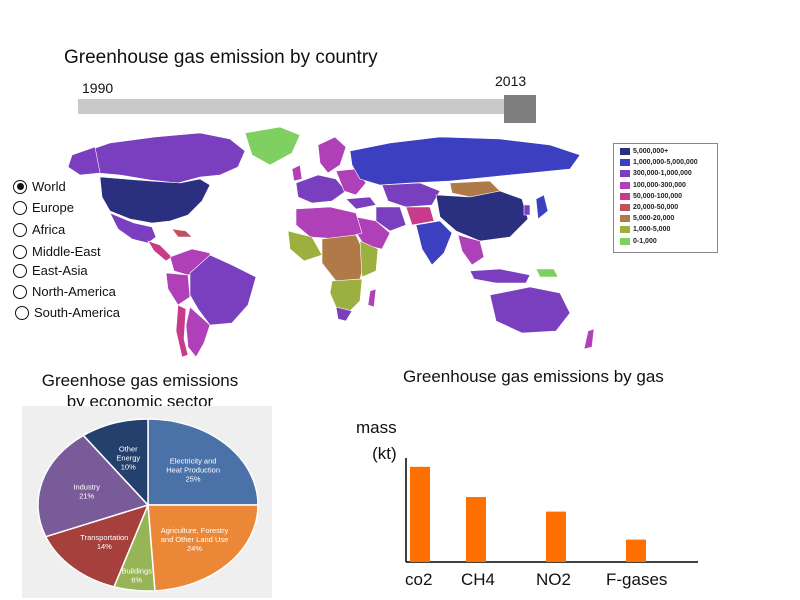 Image resolution: width=800 pixels, height=600 pixels. Describe the element at coordinates (658, 196) in the screenshot. I see `legend-label: 50,000-100,000` at that location.